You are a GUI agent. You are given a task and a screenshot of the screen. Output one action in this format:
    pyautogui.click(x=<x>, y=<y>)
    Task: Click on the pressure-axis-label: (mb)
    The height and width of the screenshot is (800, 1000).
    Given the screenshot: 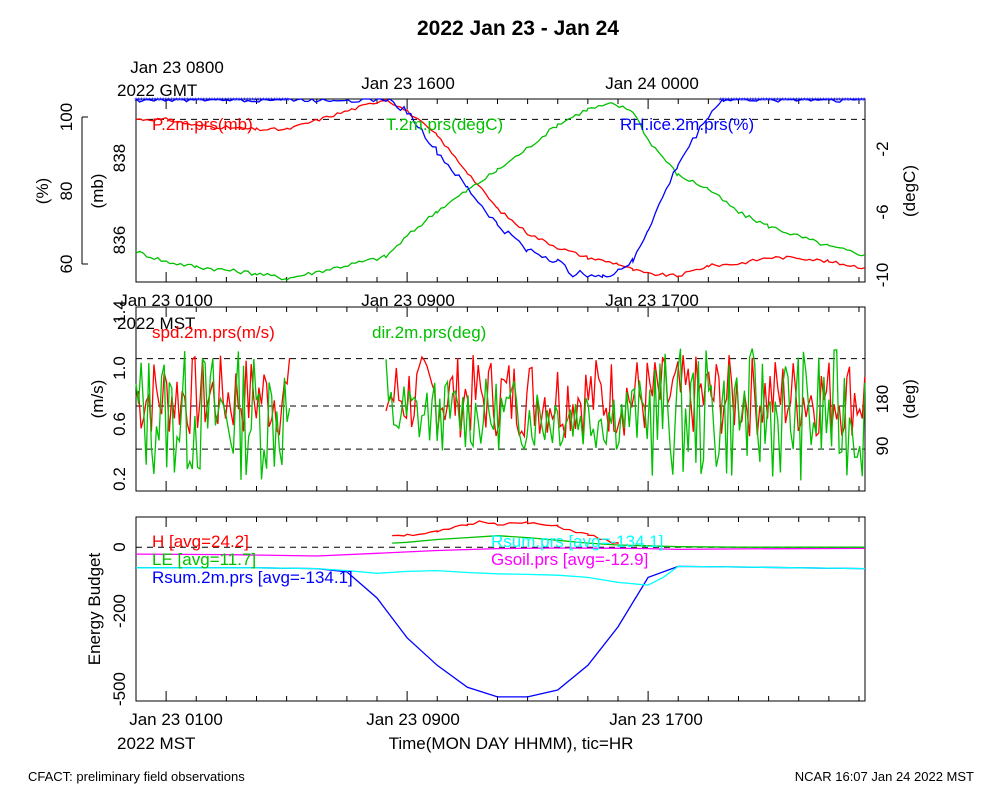 What is the action you would take?
    pyautogui.click(x=97, y=191)
    